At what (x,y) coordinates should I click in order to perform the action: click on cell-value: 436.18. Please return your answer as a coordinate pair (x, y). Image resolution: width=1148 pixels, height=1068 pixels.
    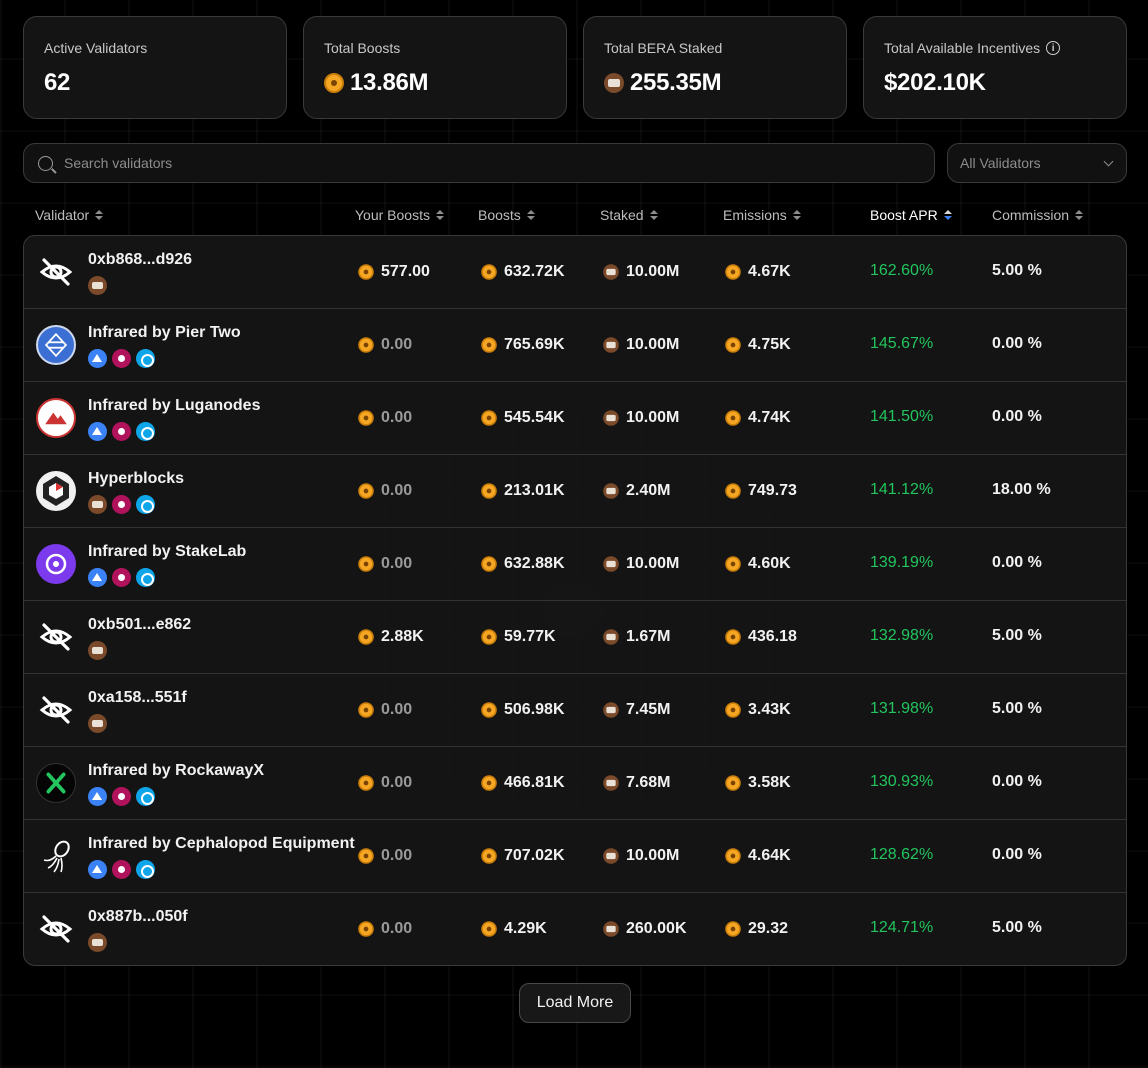
    Looking at the image, I should click on (772, 636).